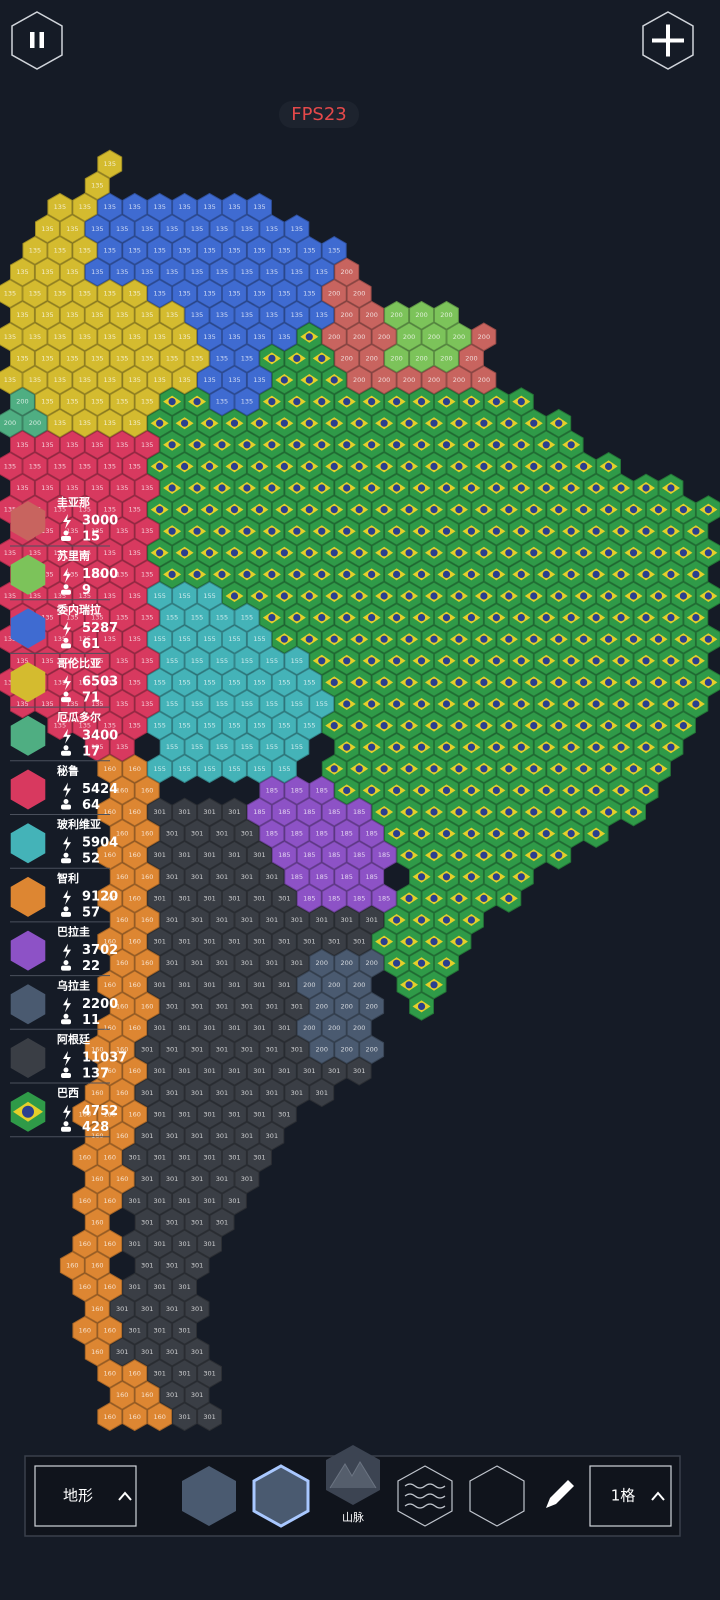 The width and height of the screenshot is (720, 1600). Describe the element at coordinates (560, 1494) in the screenshot. I see `pencil-button` at that location.